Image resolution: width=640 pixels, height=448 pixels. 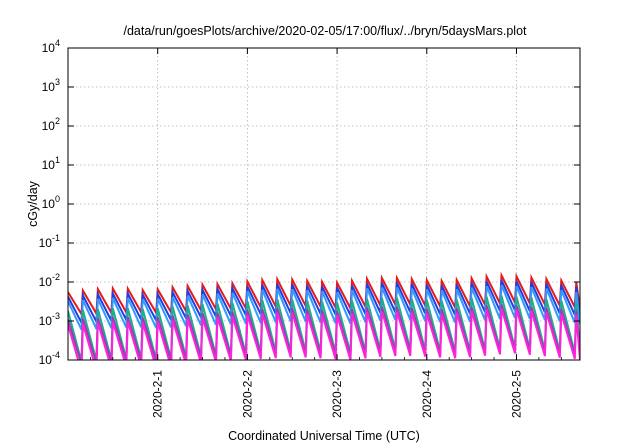 What do you see at coordinates (51, 202) in the screenshot?
I see `y-tick-label: 10⁰` at bounding box center [51, 202].